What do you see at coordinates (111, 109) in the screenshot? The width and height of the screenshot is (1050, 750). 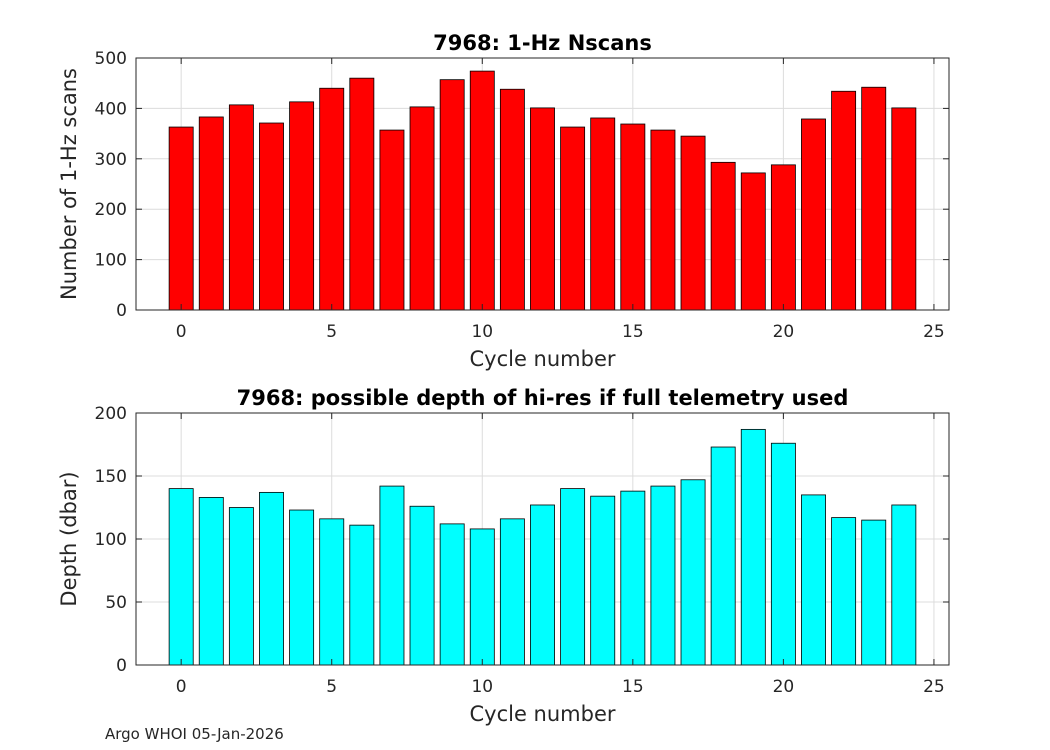 I see `y-tick-label: 400` at bounding box center [111, 109].